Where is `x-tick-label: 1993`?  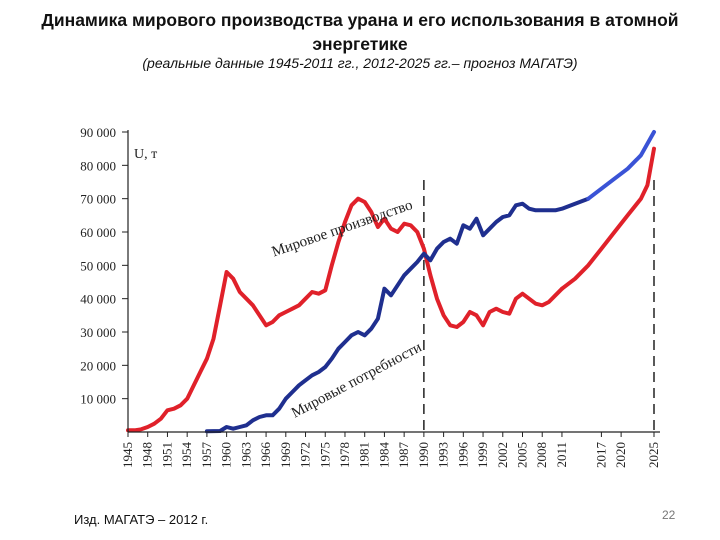
x-tick-label: 1993 is located at coordinates (443, 455).